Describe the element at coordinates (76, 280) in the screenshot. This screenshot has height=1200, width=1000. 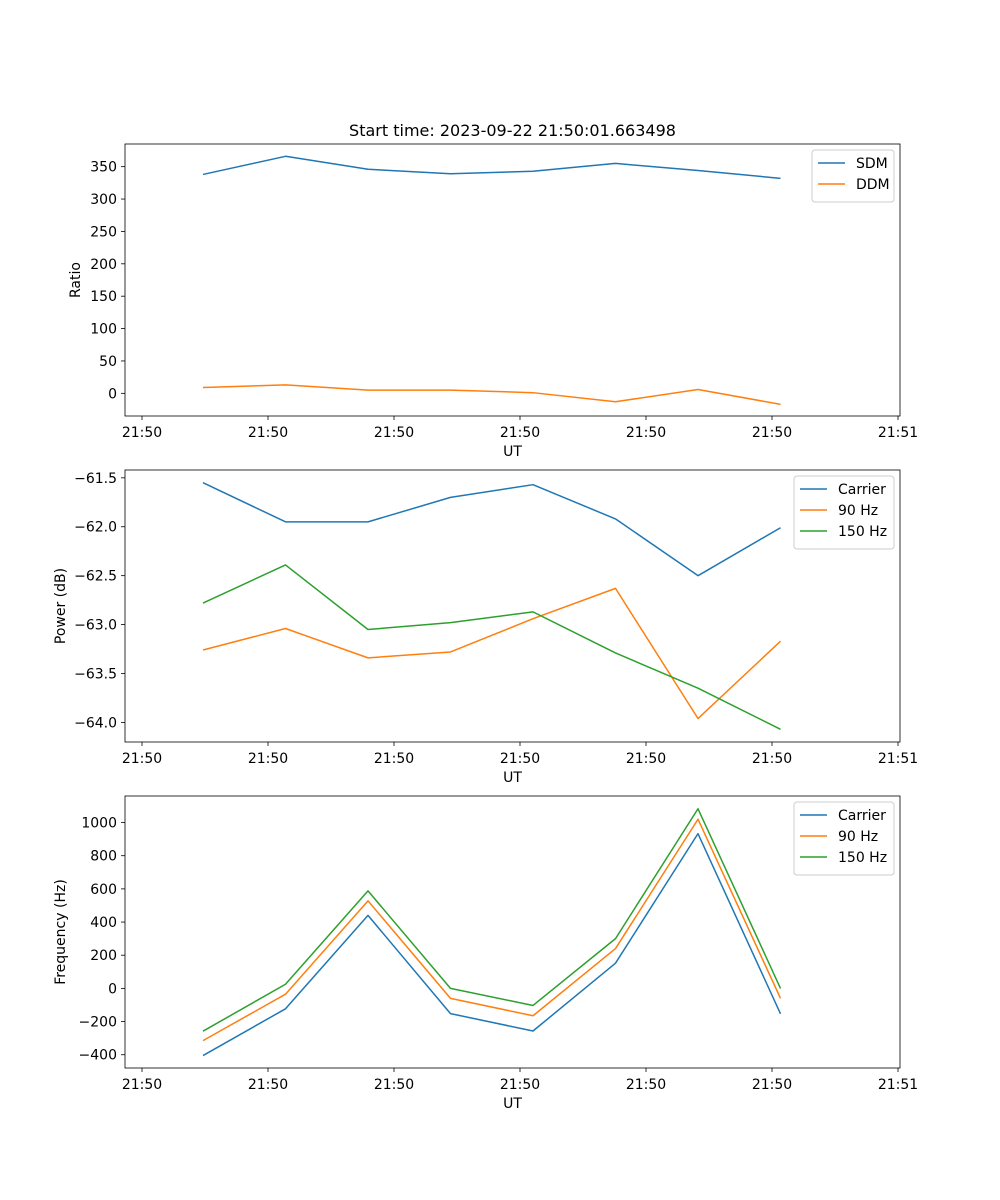
I see `y-axis-label: Ratio` at that location.